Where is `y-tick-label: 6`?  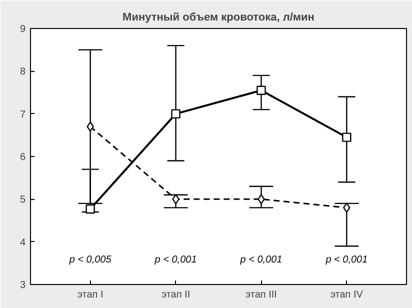
y-tick-label: 6 is located at coordinates (23, 157).